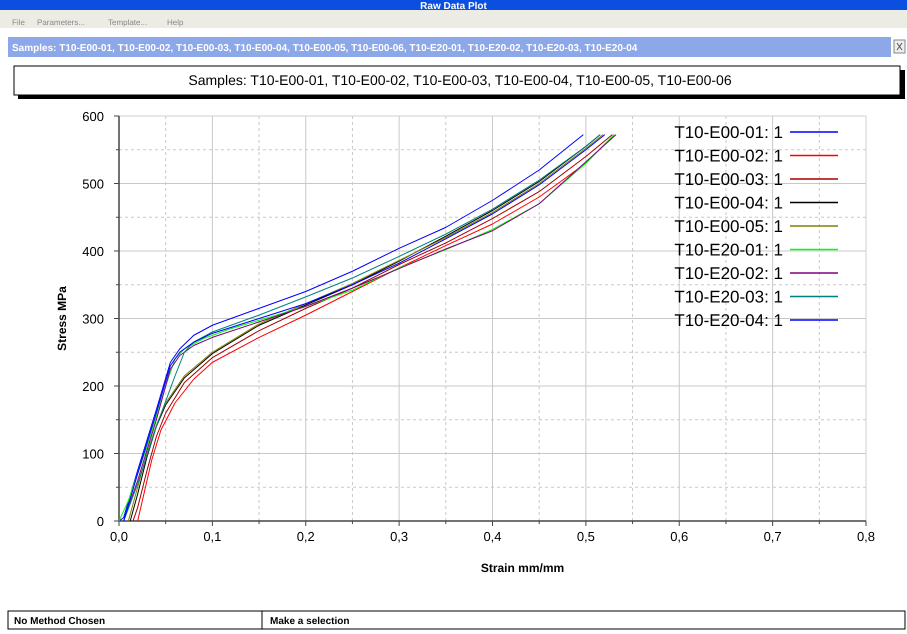 The image size is (907, 634). I want to click on x-tick-label: 0,5, so click(585, 536).